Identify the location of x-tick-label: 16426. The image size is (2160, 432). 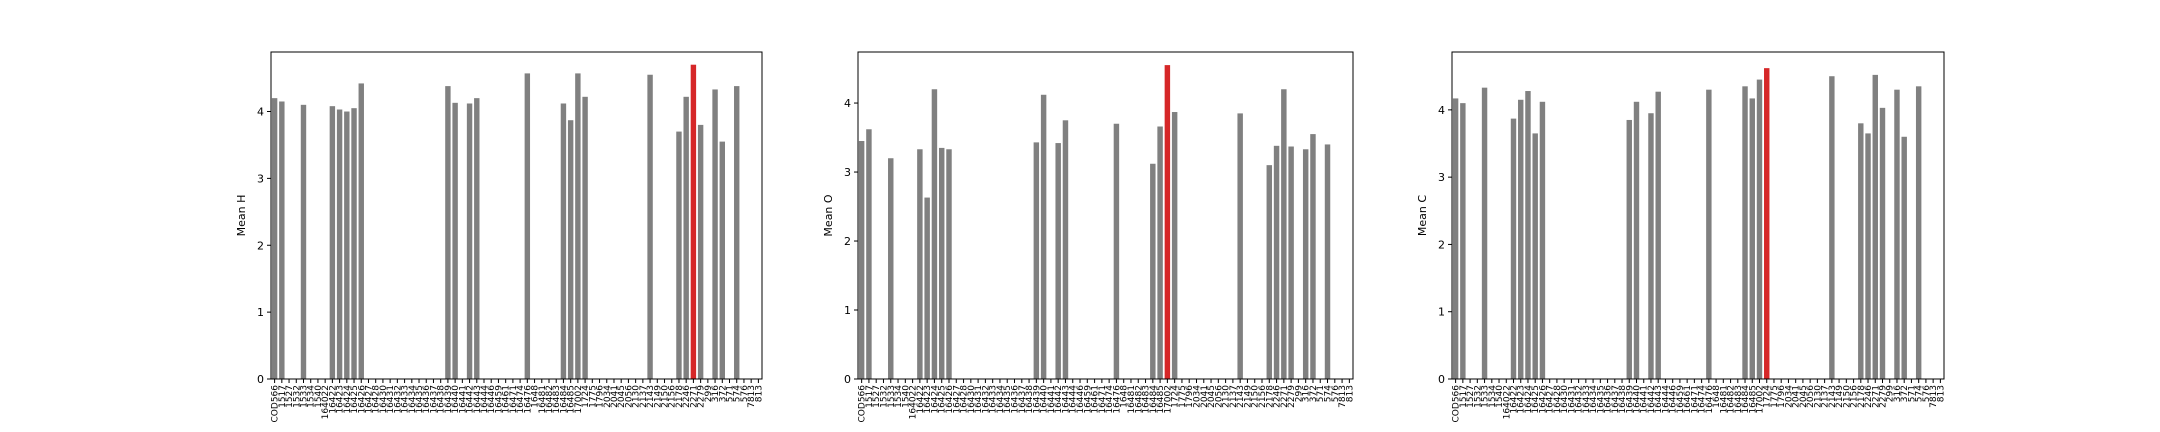
(362, 399).